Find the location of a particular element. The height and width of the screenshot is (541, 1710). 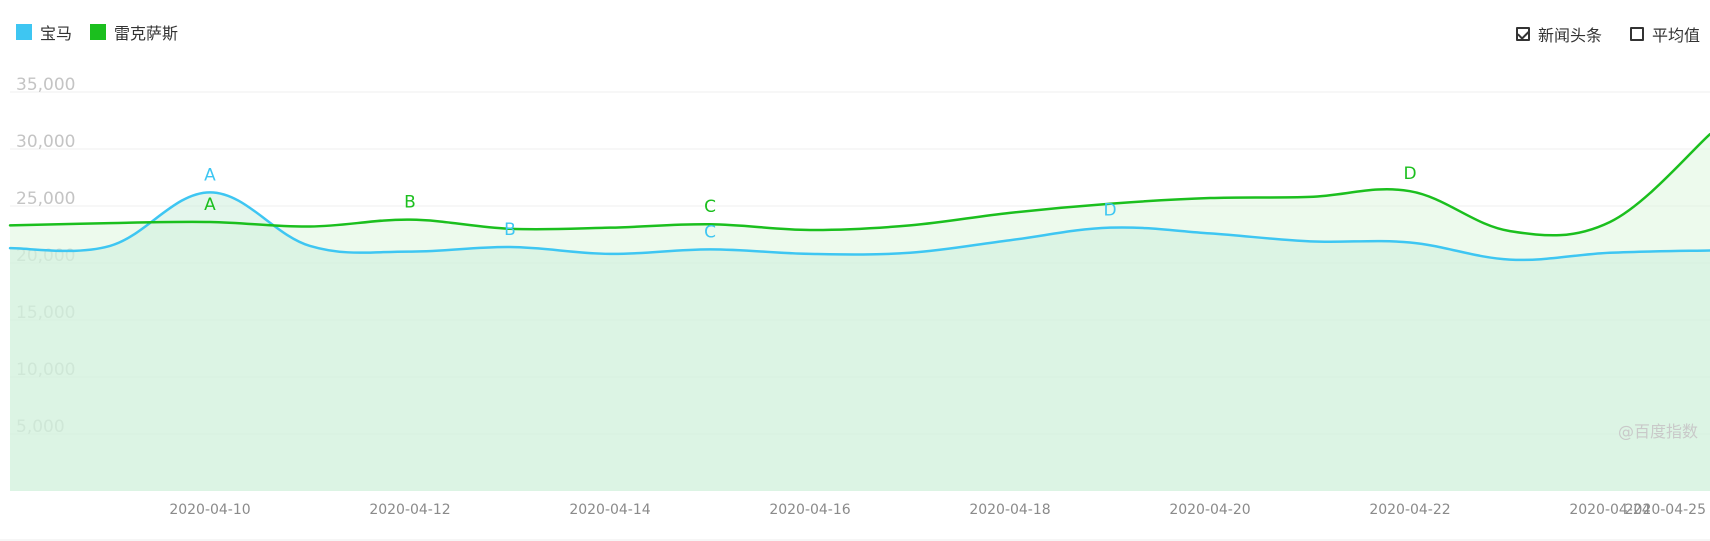

x-tick-label: 2020-04-14 is located at coordinates (609, 510).